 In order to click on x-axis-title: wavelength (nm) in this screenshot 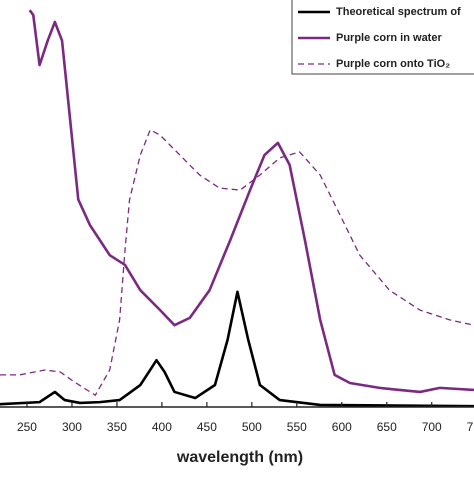, I will do `click(239, 457)`.